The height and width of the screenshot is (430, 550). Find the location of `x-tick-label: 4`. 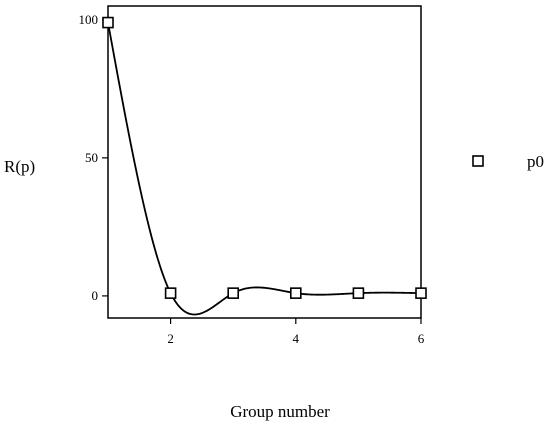

x-tick-label: 4 is located at coordinates (296, 338).